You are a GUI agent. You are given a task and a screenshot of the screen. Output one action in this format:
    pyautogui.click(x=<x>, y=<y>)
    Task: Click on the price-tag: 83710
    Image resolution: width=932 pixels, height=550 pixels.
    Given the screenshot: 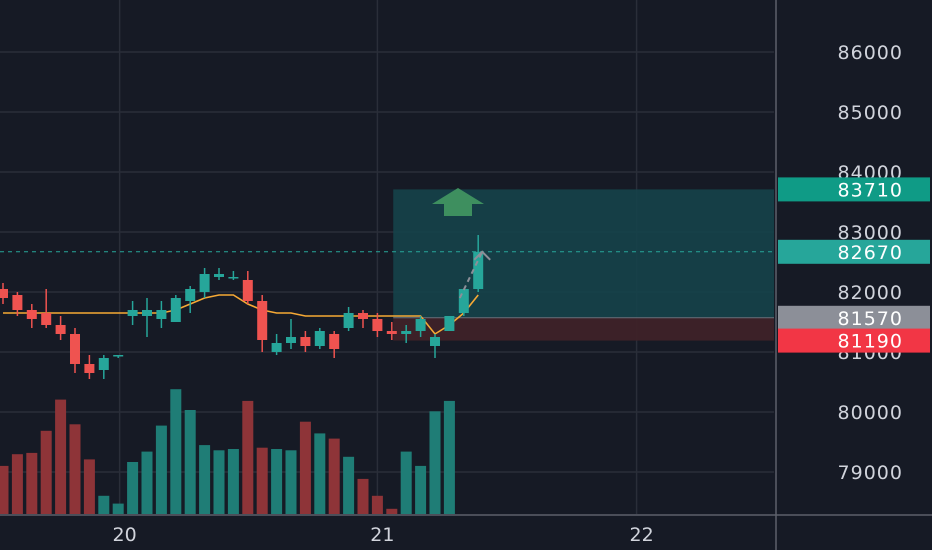 What is the action you would take?
    pyautogui.click(x=854, y=189)
    